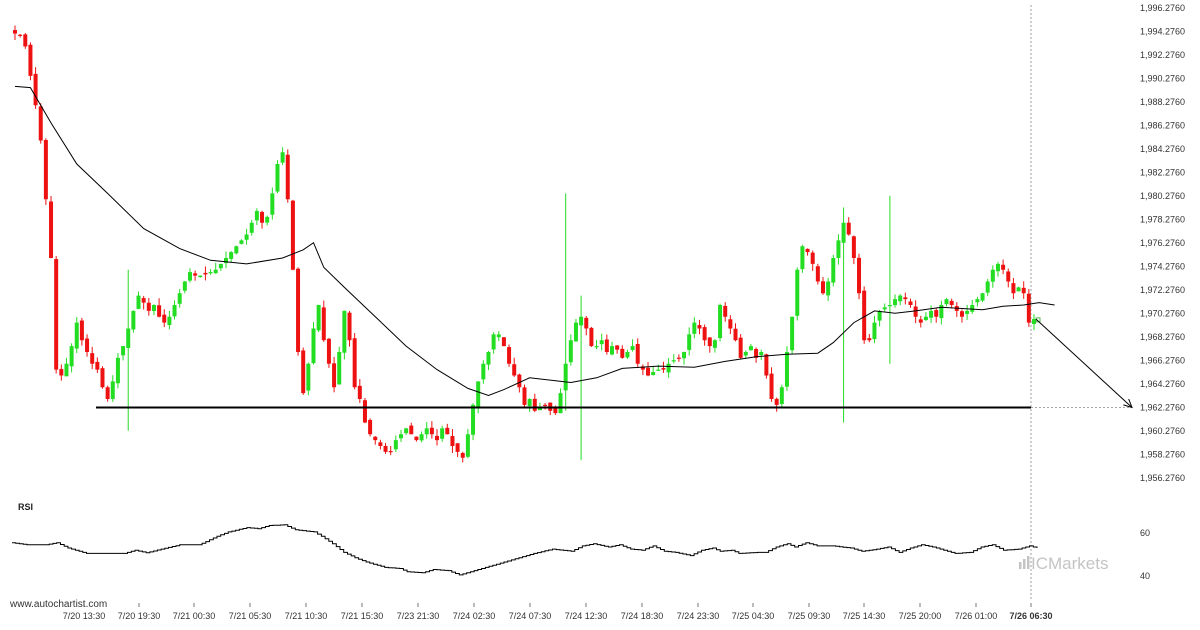 Image resolution: width=1200 pixels, height=630 pixels. I want to click on price-tick-label: 1,968.2760, so click(1162, 337).